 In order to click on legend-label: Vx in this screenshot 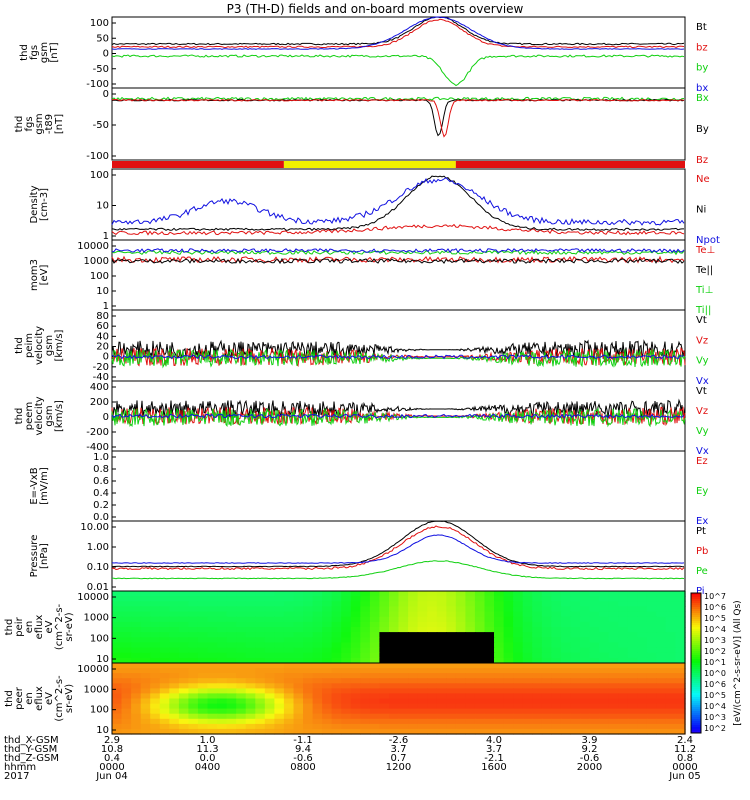, I will do `click(702, 451)`.